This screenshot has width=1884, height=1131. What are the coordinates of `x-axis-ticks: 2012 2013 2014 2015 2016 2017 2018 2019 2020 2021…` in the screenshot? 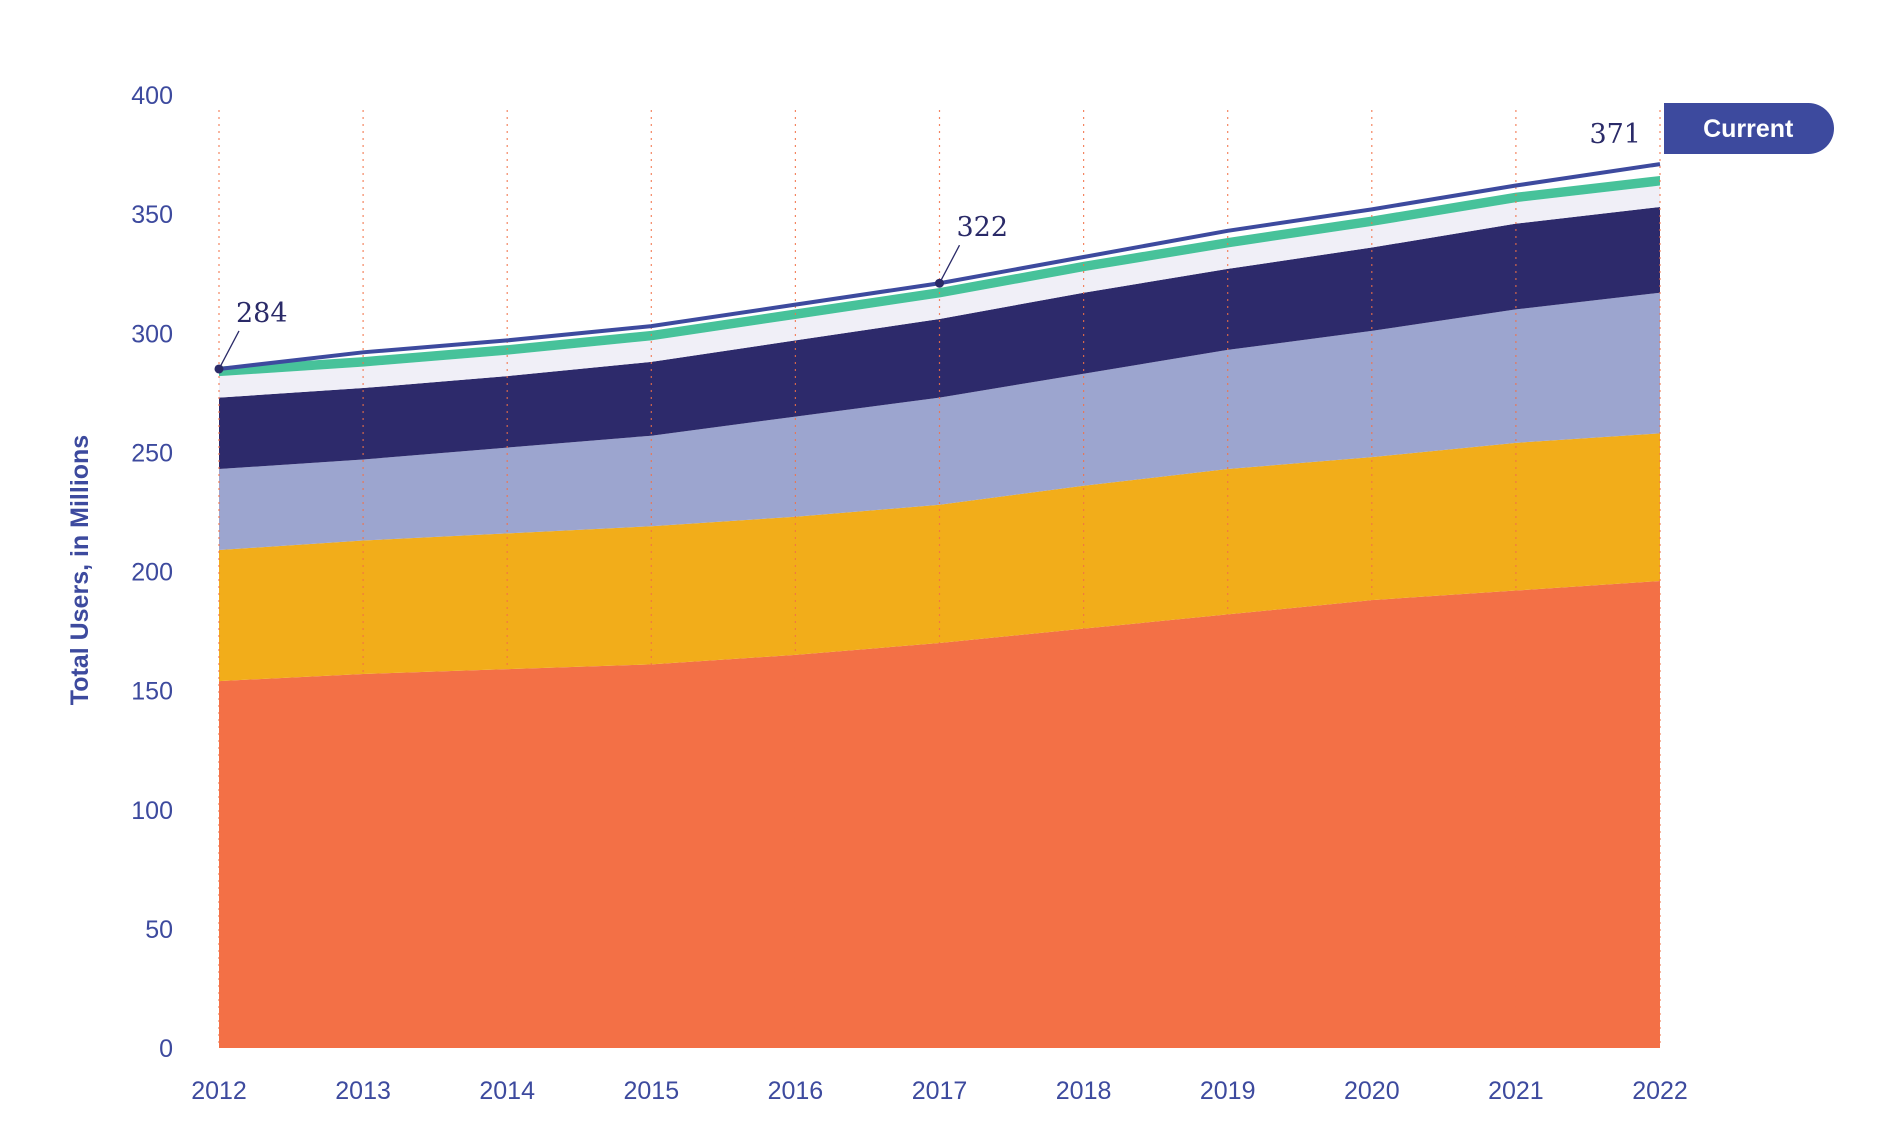 It's located at (939, 1091).